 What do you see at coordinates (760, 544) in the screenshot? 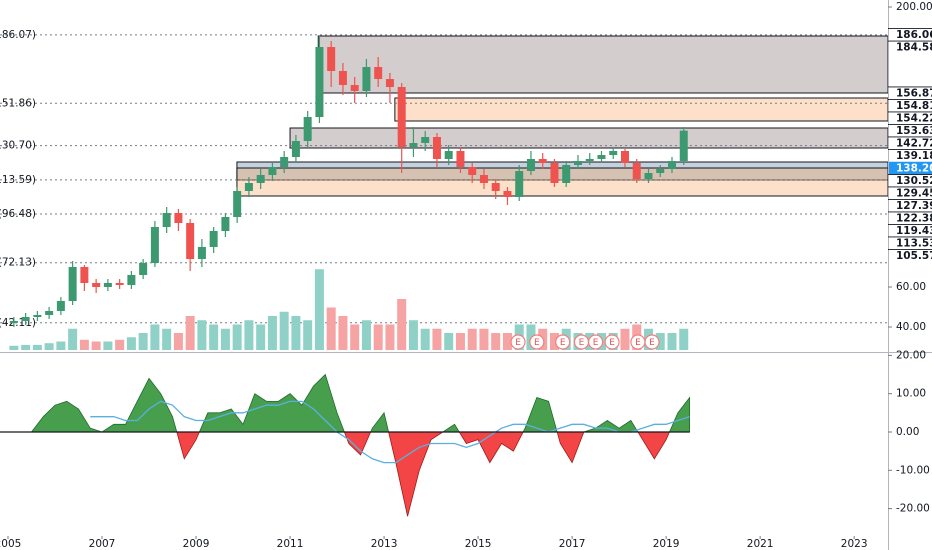
I see `x-tick-label: 2021` at bounding box center [760, 544].